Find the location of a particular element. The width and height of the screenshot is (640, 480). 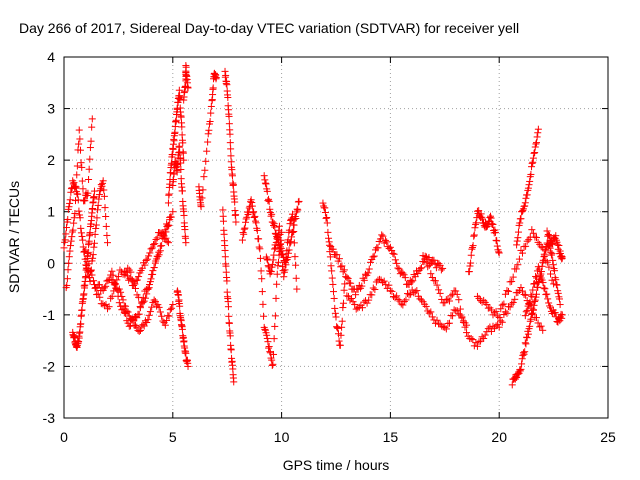

x-tick-label: 10 is located at coordinates (282, 437).